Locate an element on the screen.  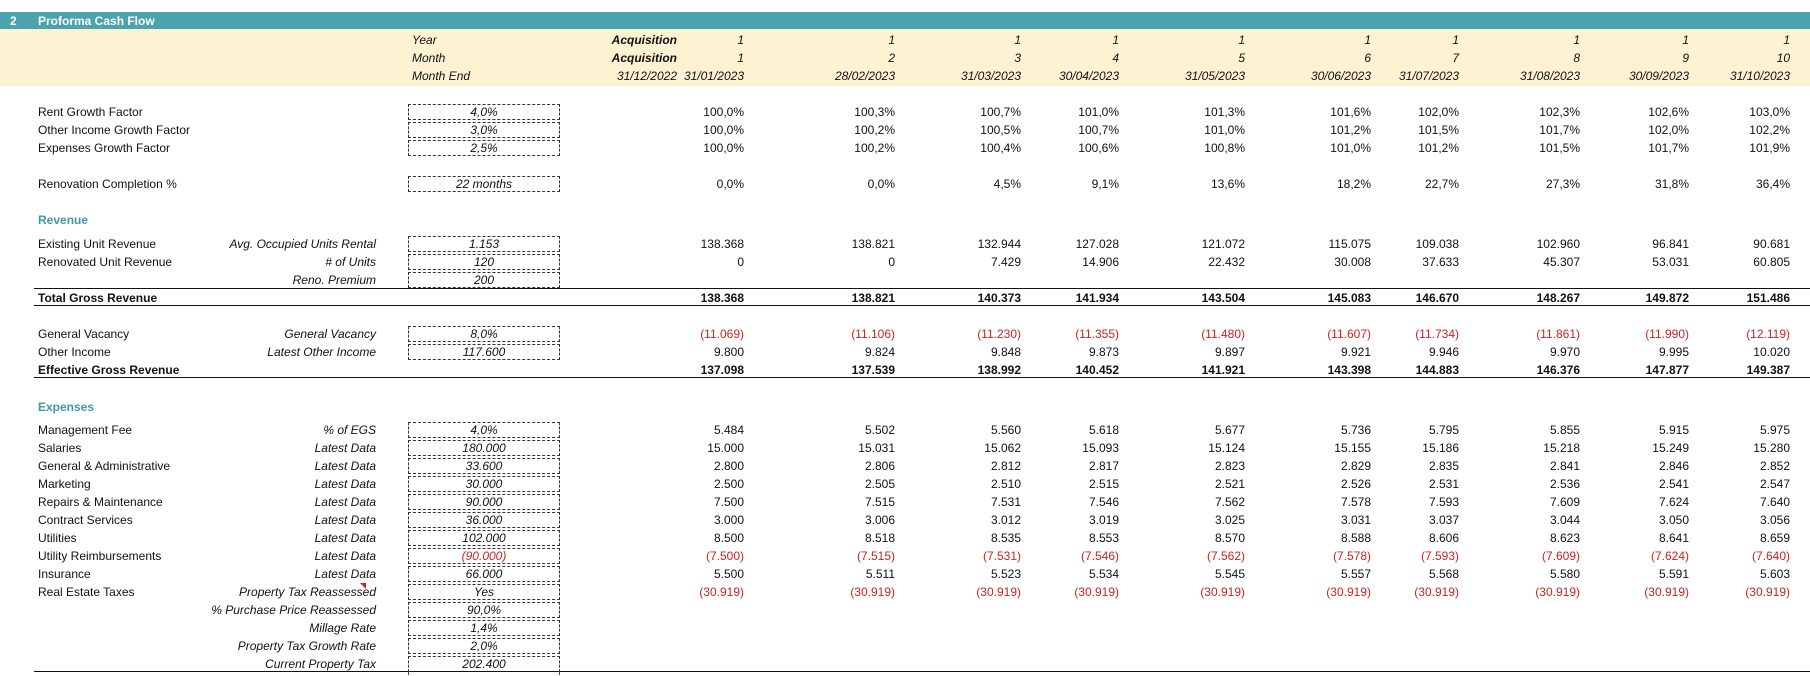
real-estate-taxes-value-7: (30.919) is located at coordinates (1436, 592).